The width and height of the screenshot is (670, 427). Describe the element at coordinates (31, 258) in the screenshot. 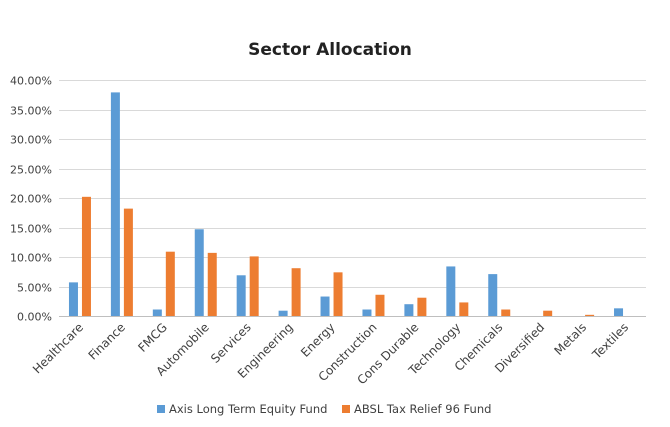

I see `y-tick-label: 10.00%` at that location.